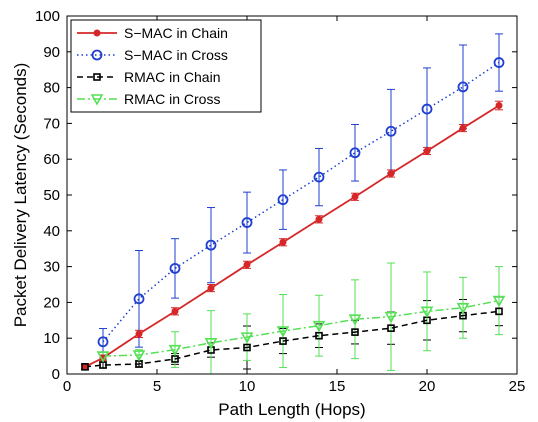 This screenshot has height=422, width=538. I want to click on legend-label-2: RMAC in Chain, so click(172, 77).